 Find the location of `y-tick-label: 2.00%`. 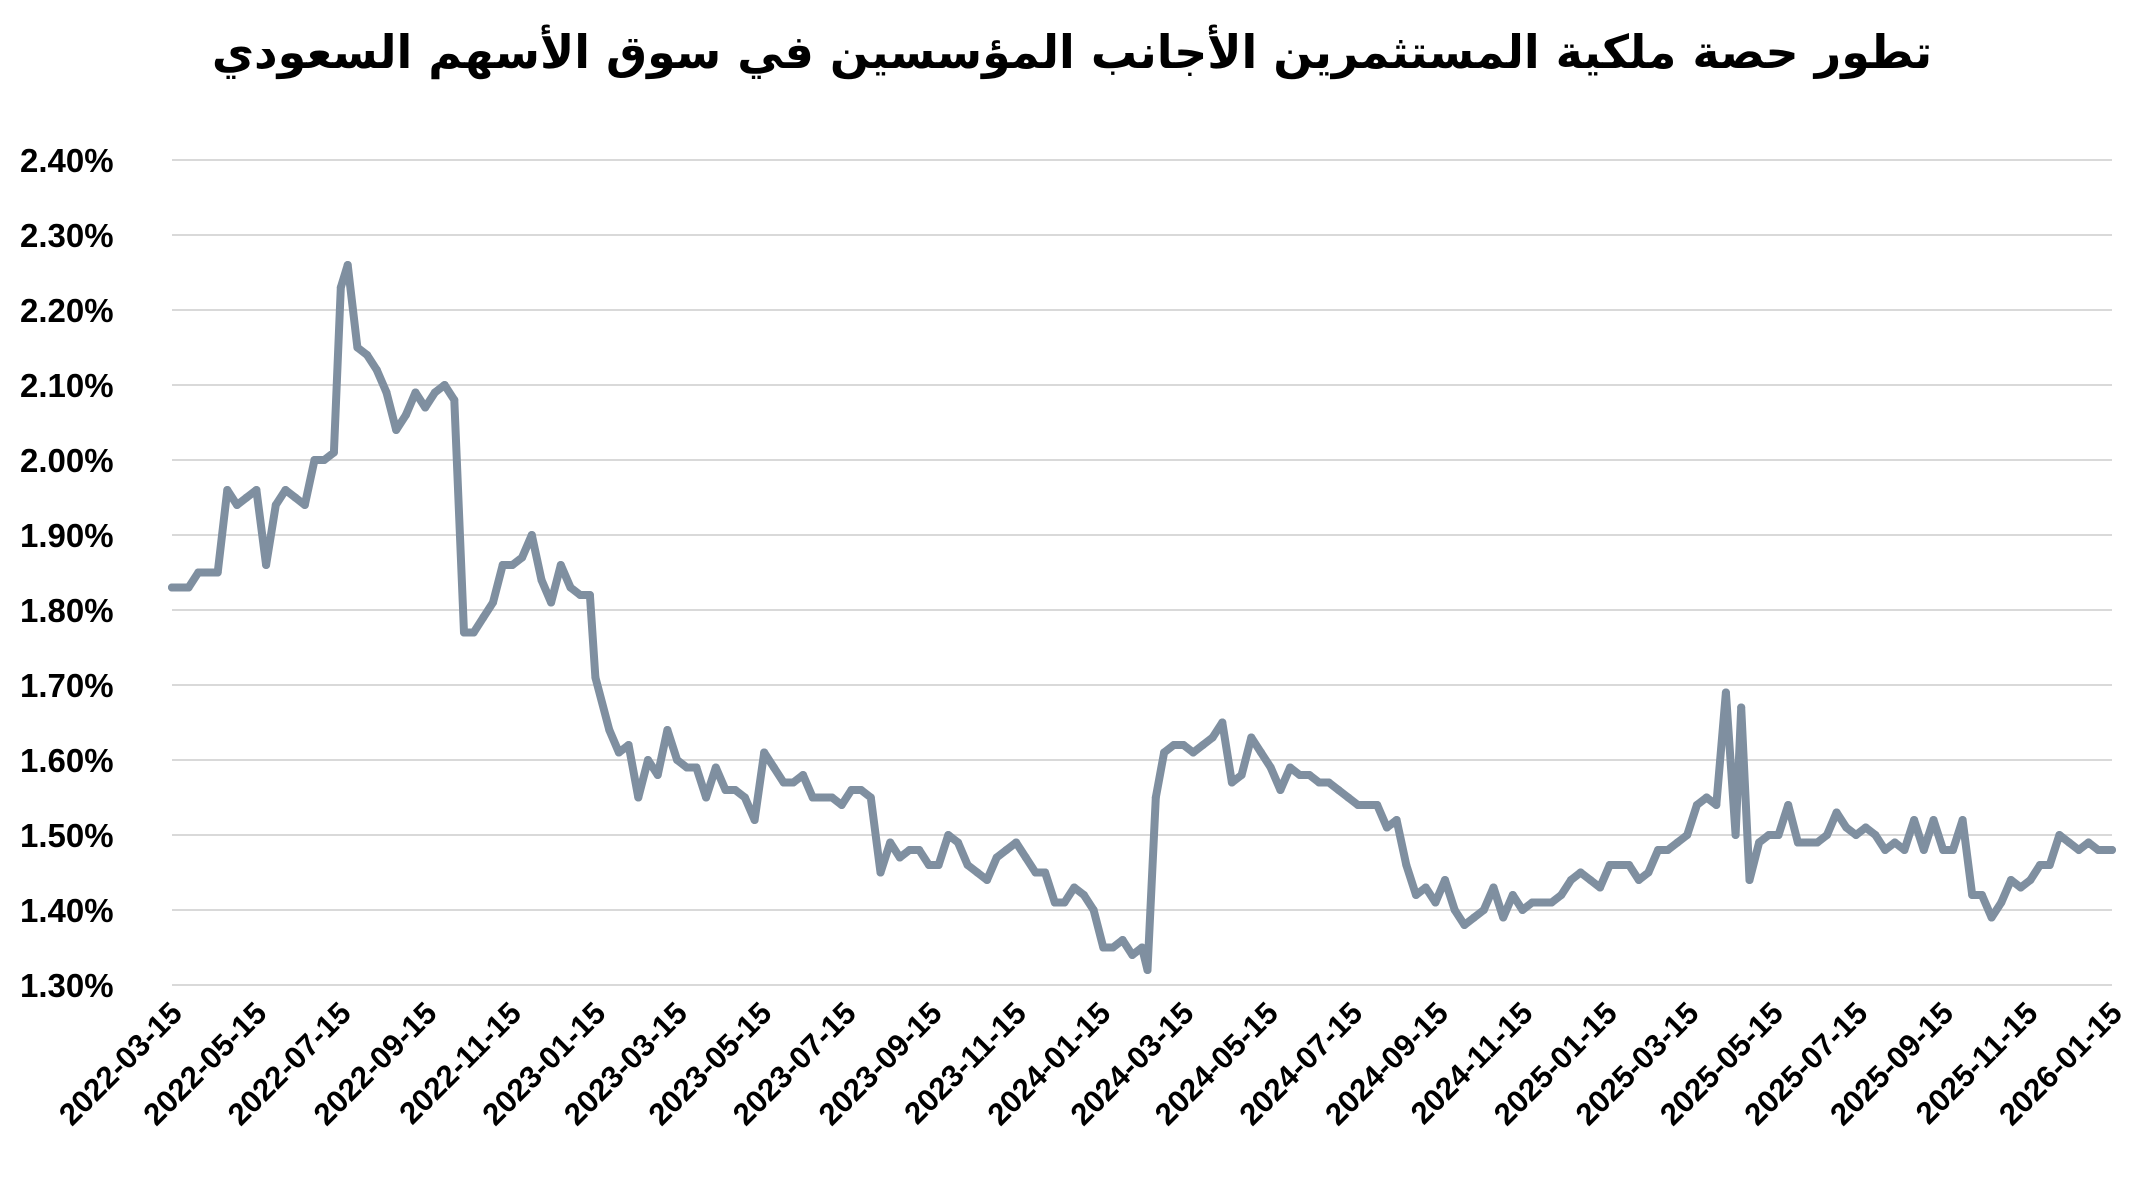

y-tick-label: 2.00% is located at coordinates (67, 460).